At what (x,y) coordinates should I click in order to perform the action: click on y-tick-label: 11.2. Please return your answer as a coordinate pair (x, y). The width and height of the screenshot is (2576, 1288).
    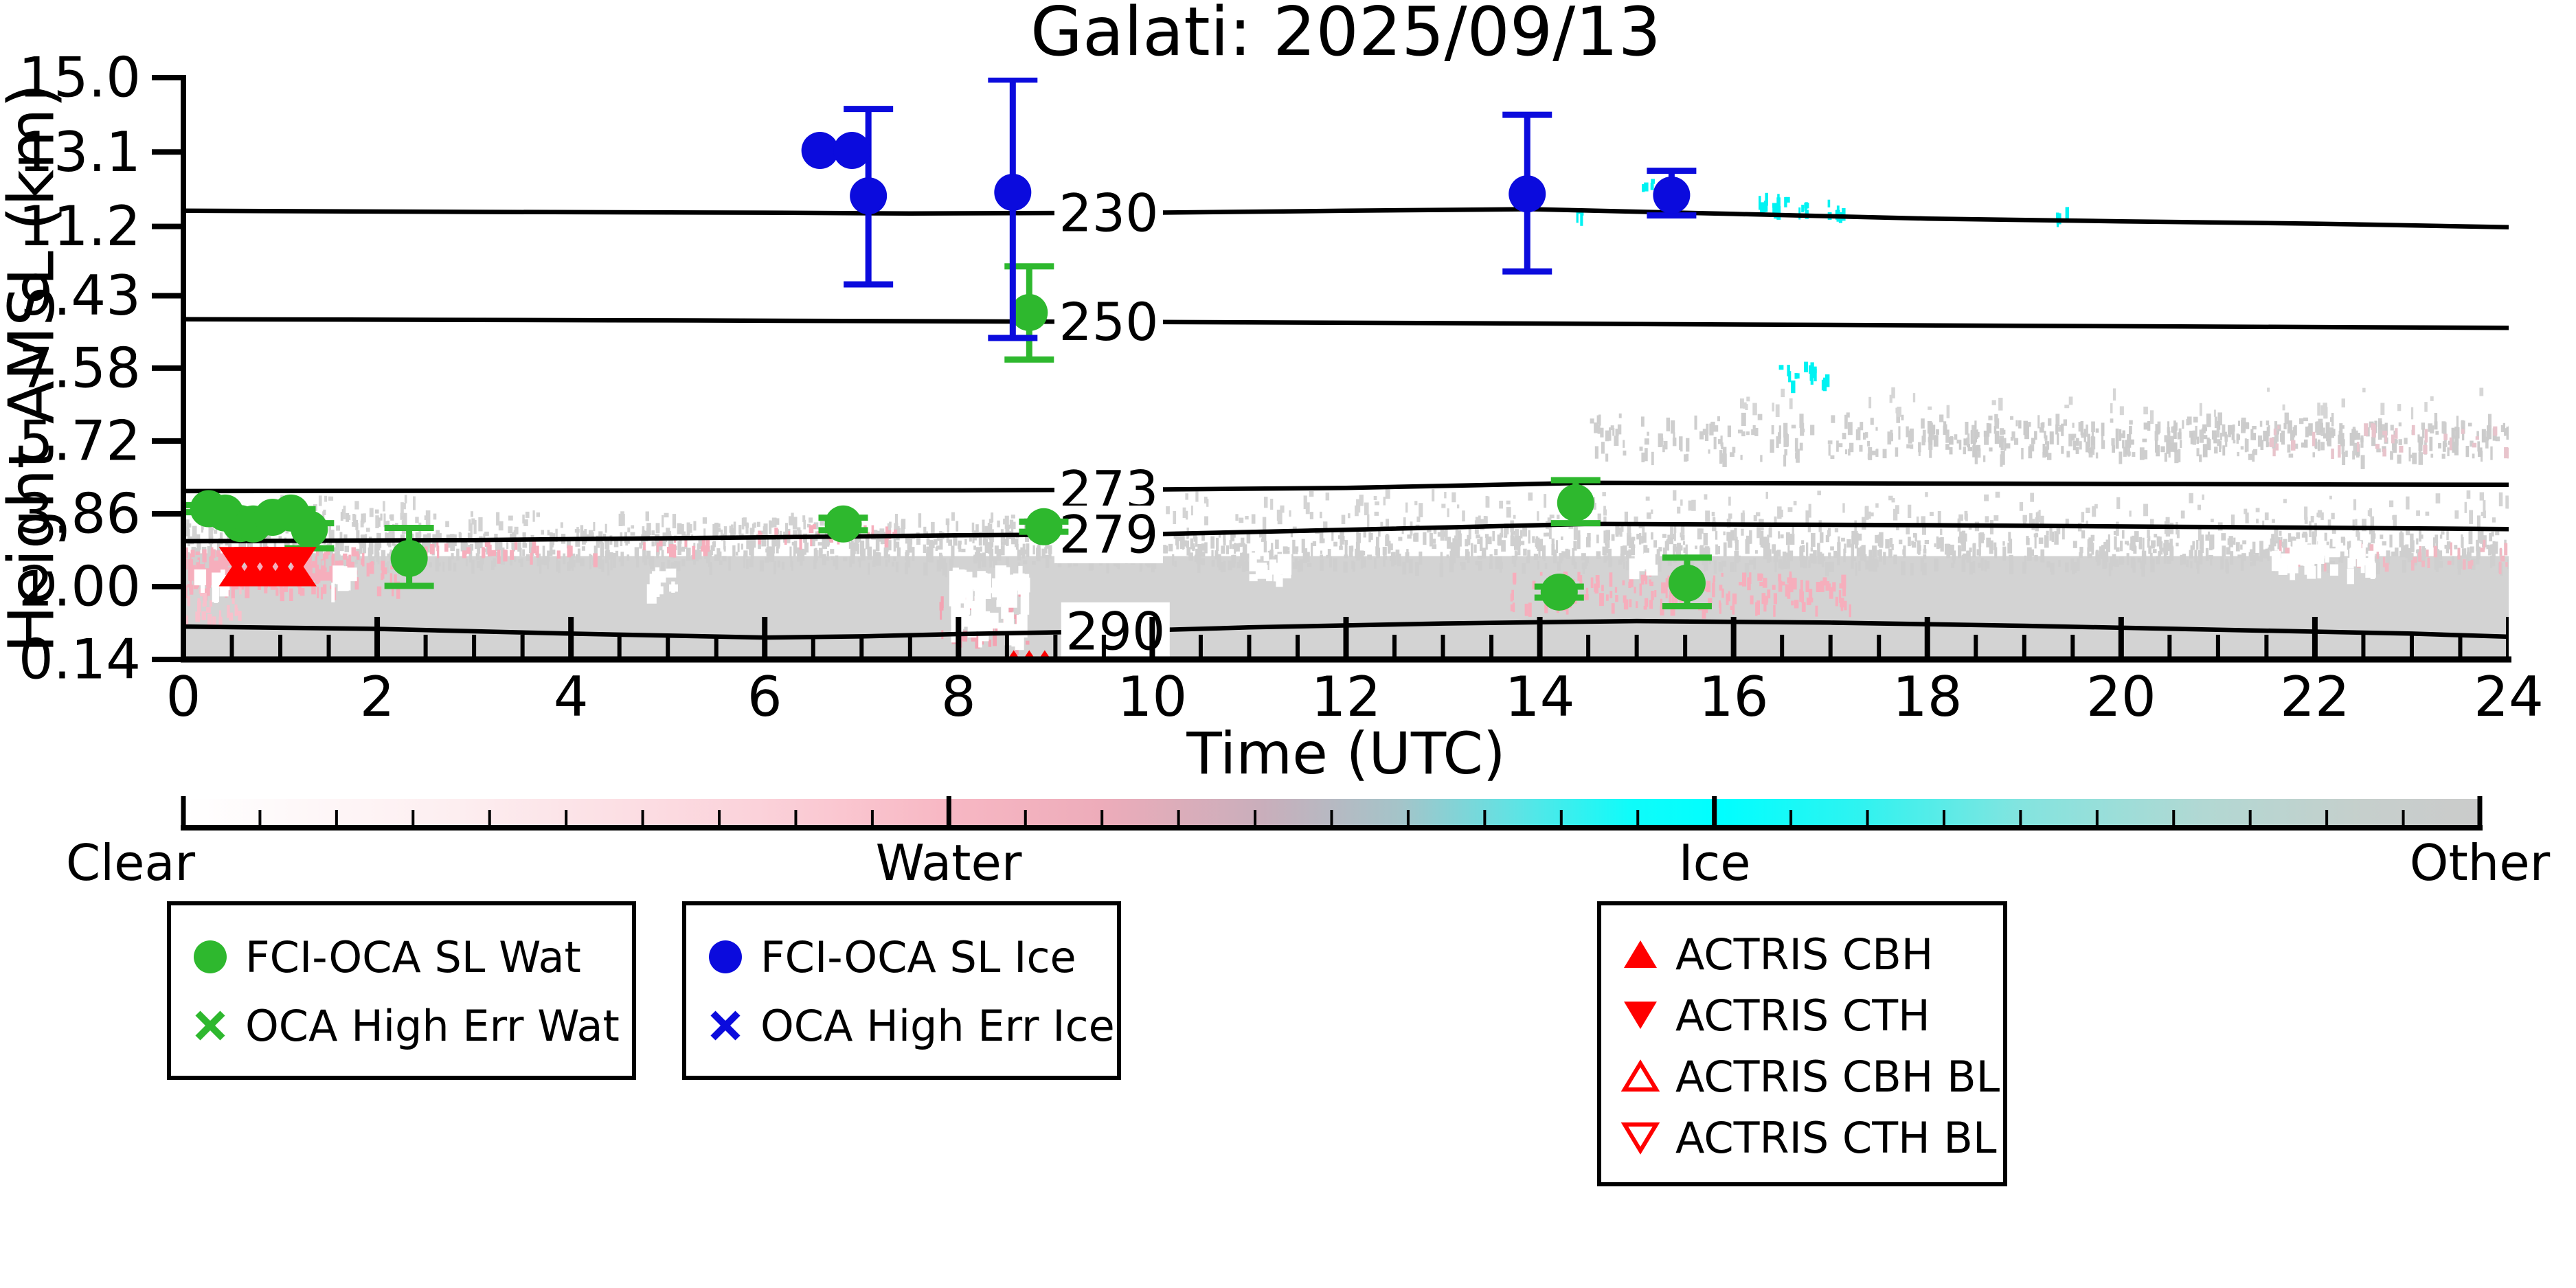
    Looking at the image, I should click on (80, 226).